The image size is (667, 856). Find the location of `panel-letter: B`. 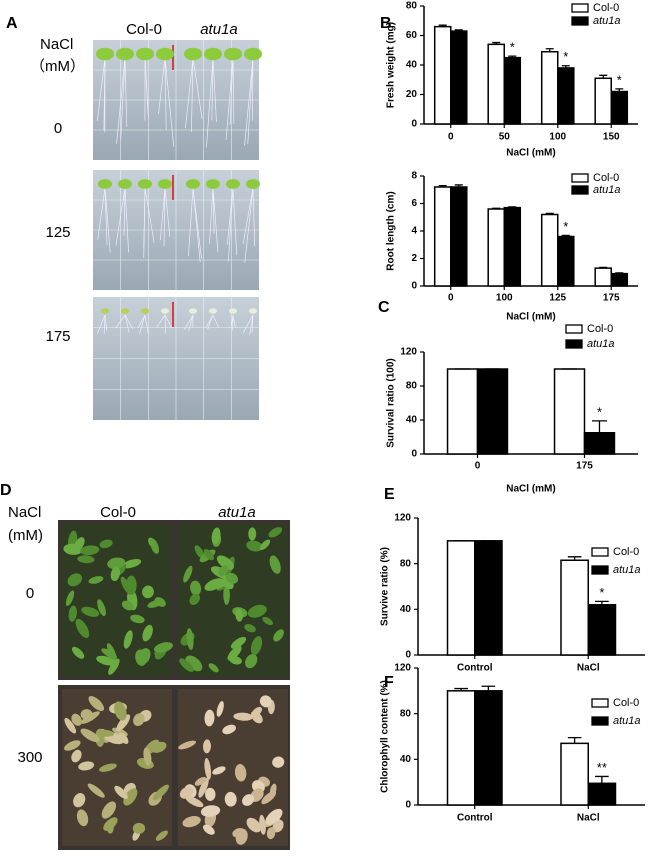

panel-letter: B is located at coordinates (386, 23).